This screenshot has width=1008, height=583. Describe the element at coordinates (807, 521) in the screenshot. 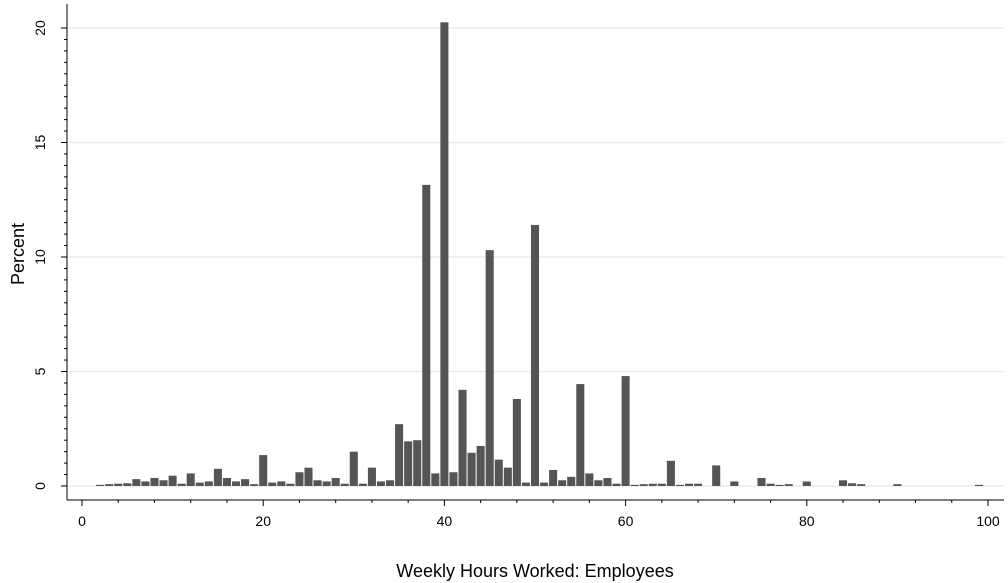

I see `x-tick-label: 80` at that location.